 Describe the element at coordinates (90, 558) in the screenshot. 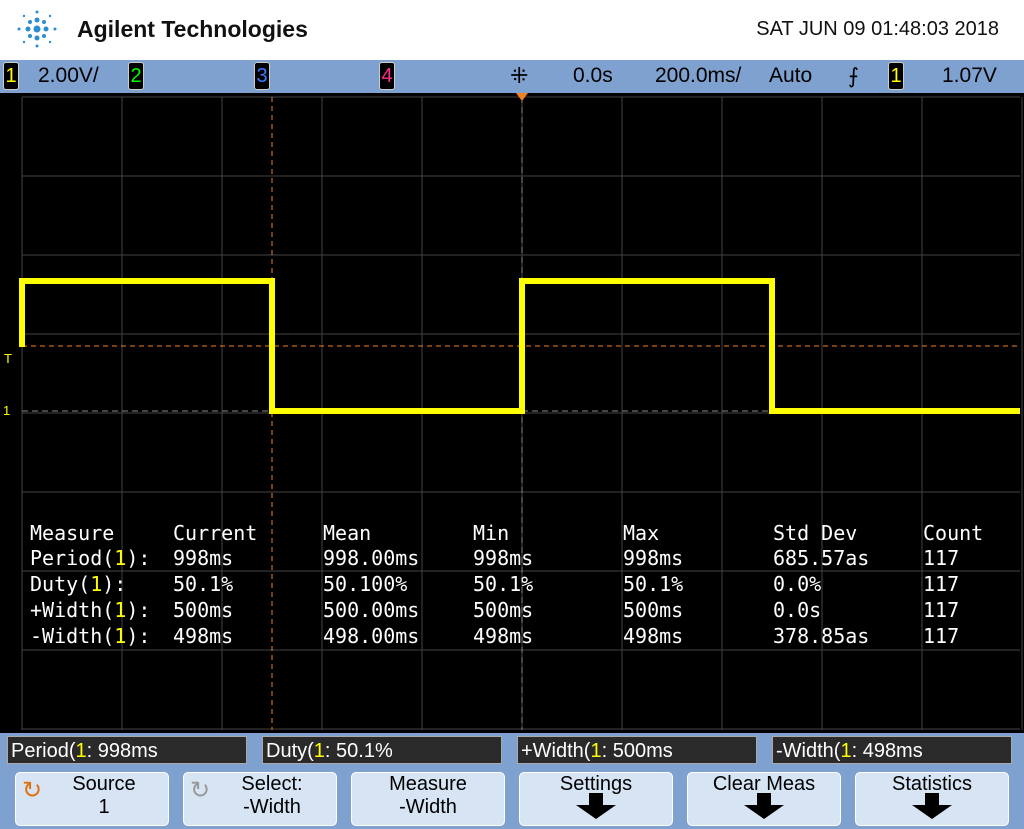

I see `stat-row-label: Period(1):` at that location.